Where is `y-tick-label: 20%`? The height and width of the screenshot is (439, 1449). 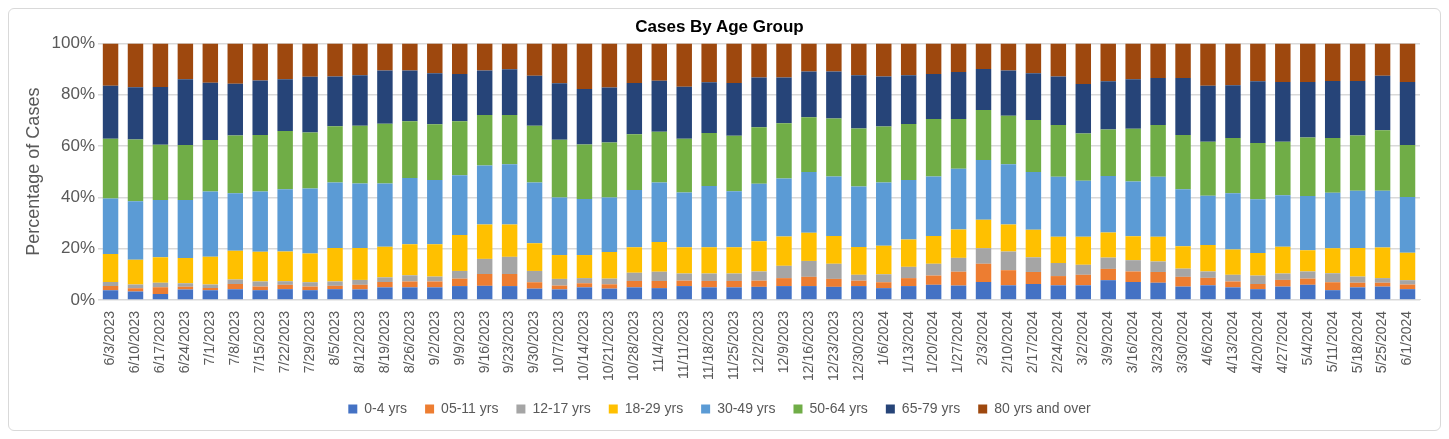 y-tick-label: 20% is located at coordinates (78, 248).